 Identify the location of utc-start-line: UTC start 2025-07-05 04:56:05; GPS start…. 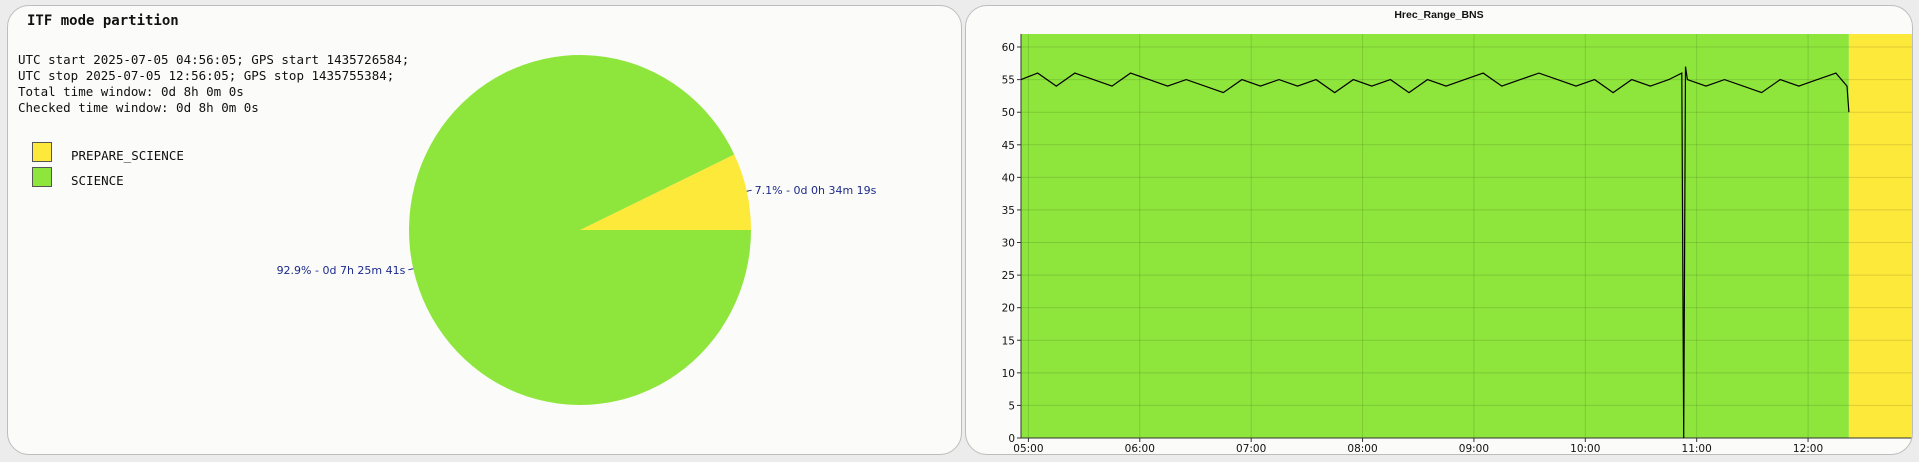
(214, 59).